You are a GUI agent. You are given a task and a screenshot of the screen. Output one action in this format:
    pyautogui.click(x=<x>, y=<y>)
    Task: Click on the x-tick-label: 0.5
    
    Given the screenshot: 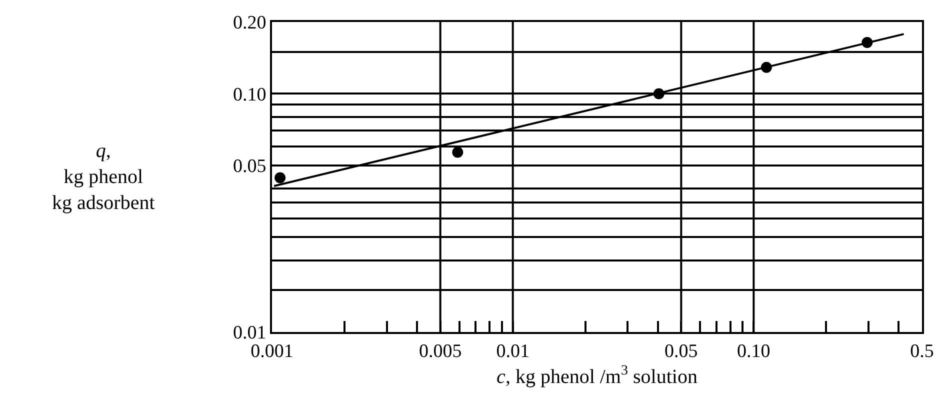 What is the action you would take?
    pyautogui.click(x=922, y=351)
    